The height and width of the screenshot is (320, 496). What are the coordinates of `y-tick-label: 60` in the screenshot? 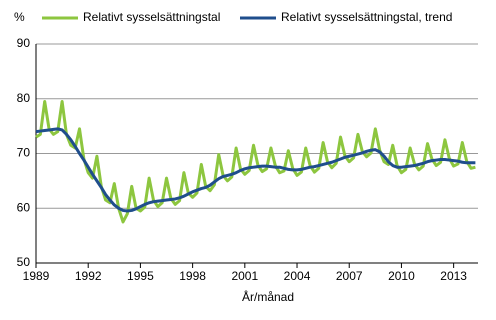 It's located at (24, 207).